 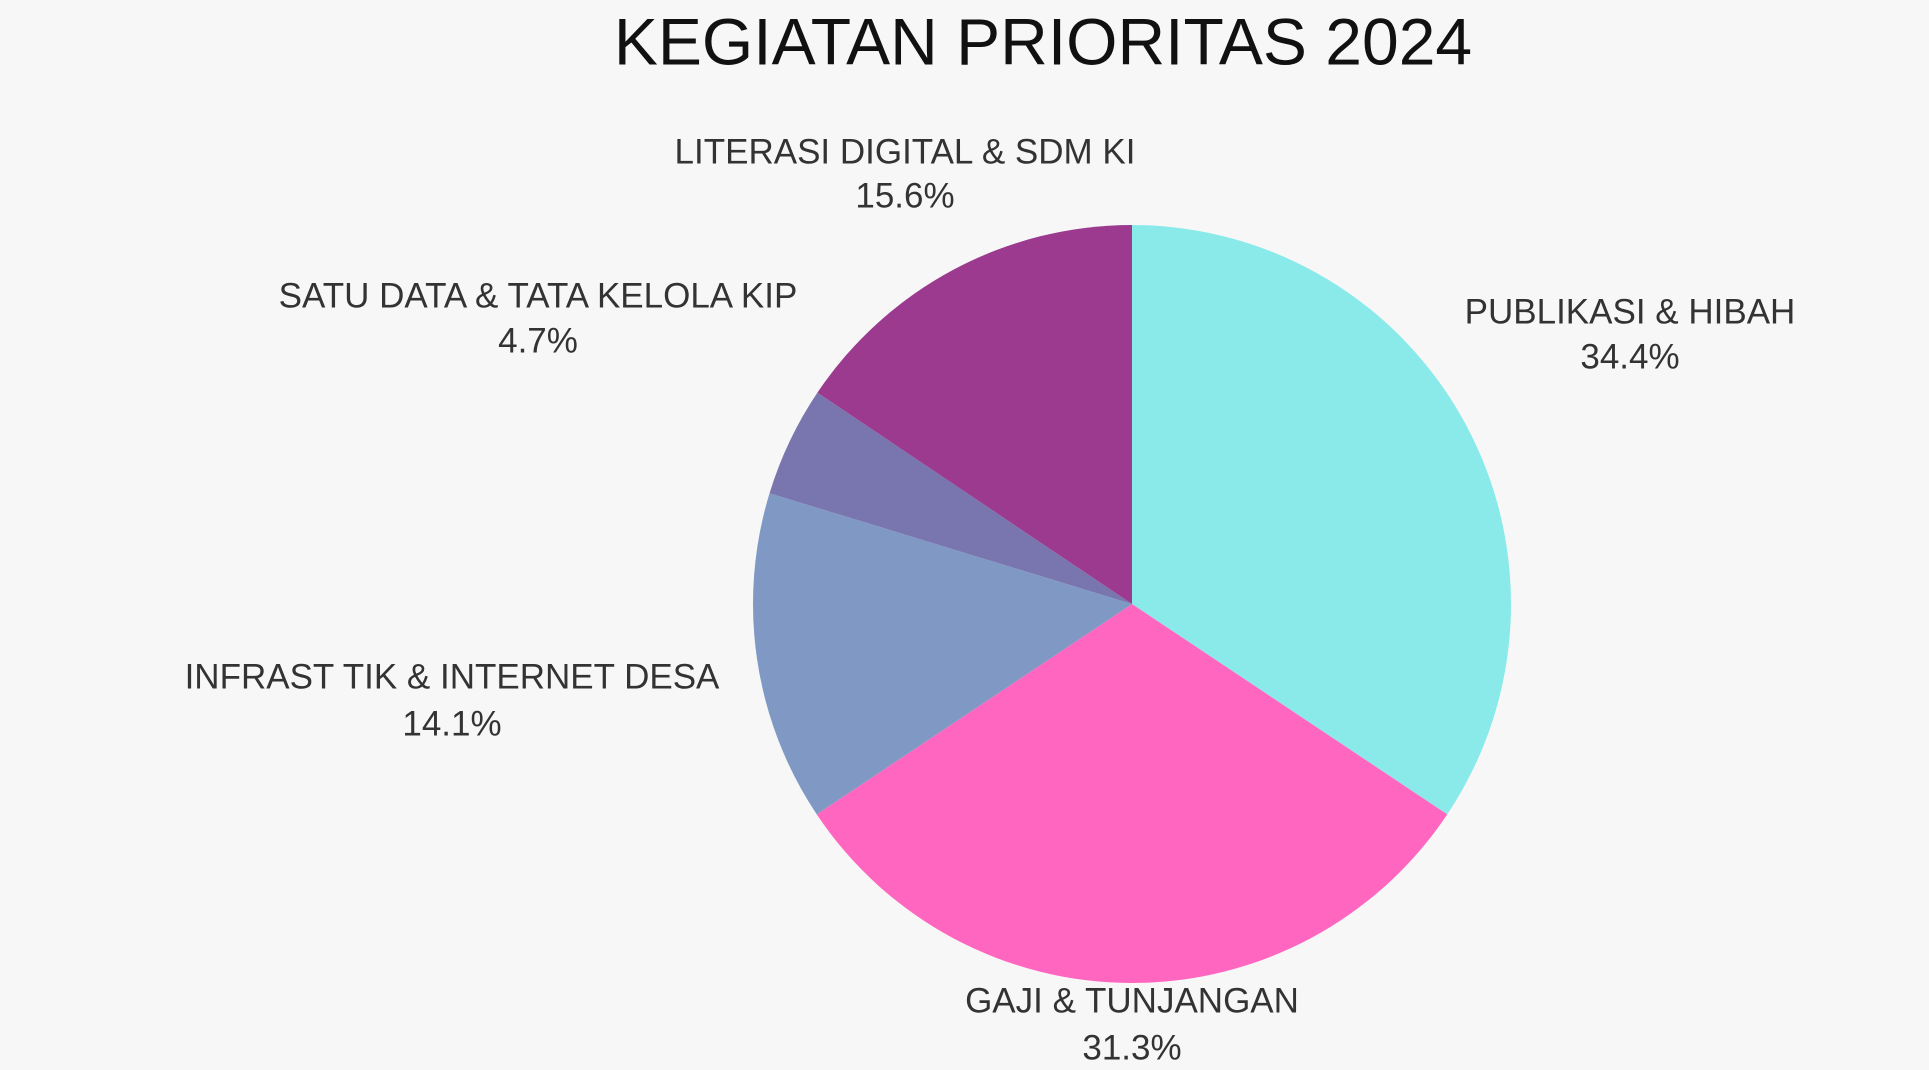 I want to click on slice-label: LITERASI DIGITAL & SDM KI, so click(x=905, y=151).